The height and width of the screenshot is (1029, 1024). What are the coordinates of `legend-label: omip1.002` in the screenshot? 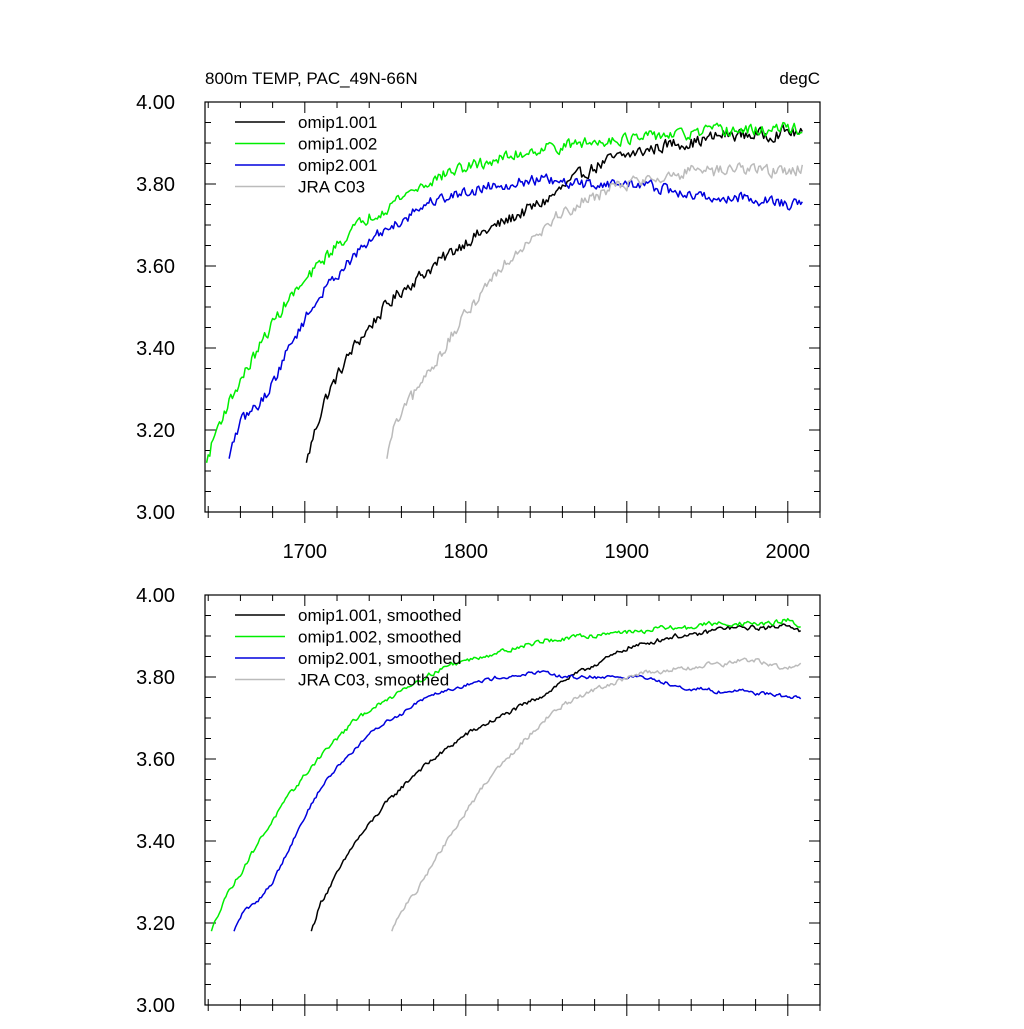 It's located at (337, 144).